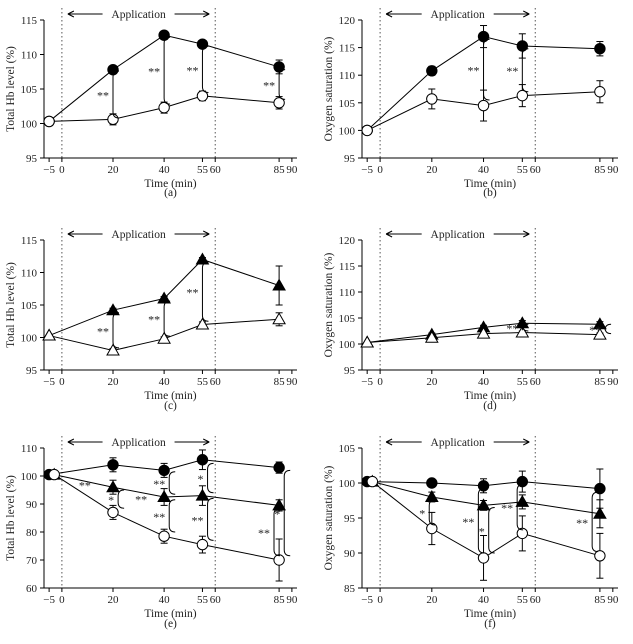  What do you see at coordinates (329, 88) in the screenshot?
I see `y-axis-title: Oxygen saturation (%)` at bounding box center [329, 88].